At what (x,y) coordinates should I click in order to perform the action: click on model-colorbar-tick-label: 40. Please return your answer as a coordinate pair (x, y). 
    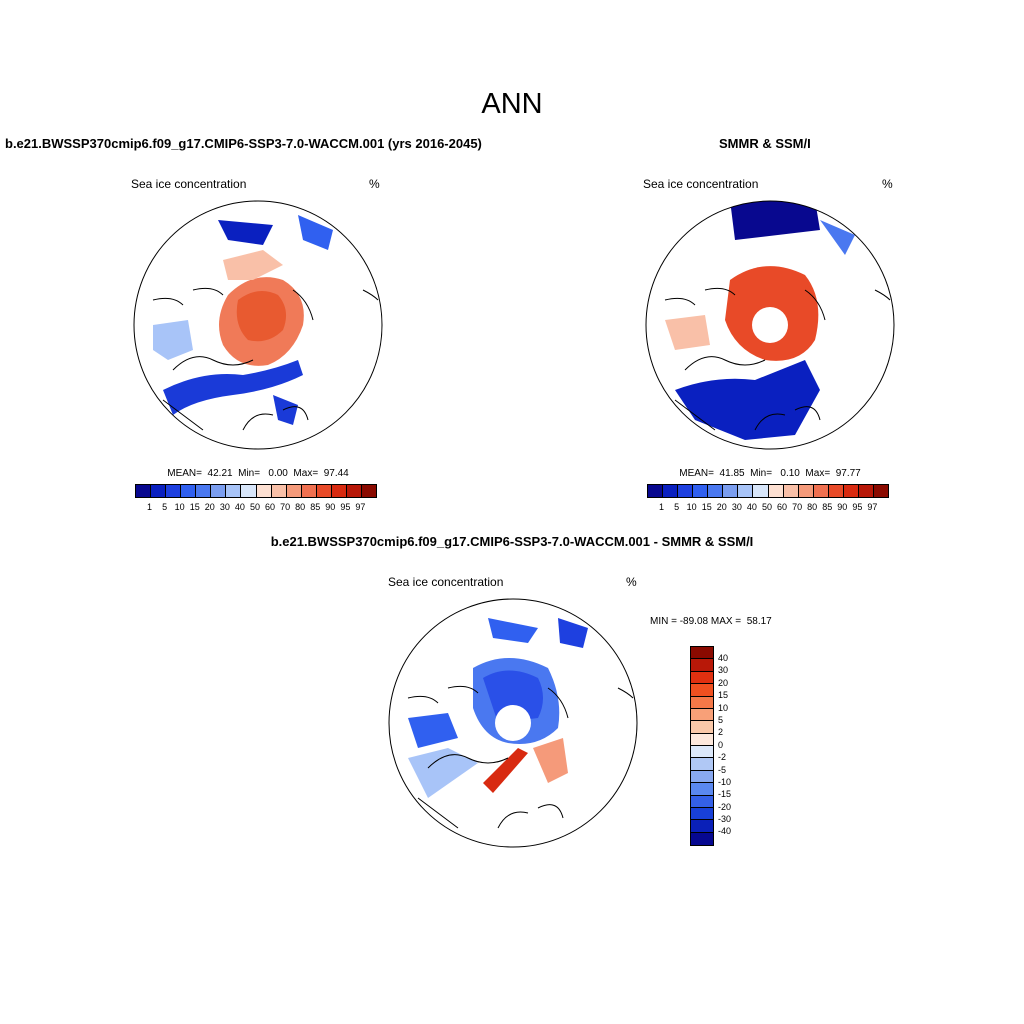
    Looking at the image, I should click on (239, 507).